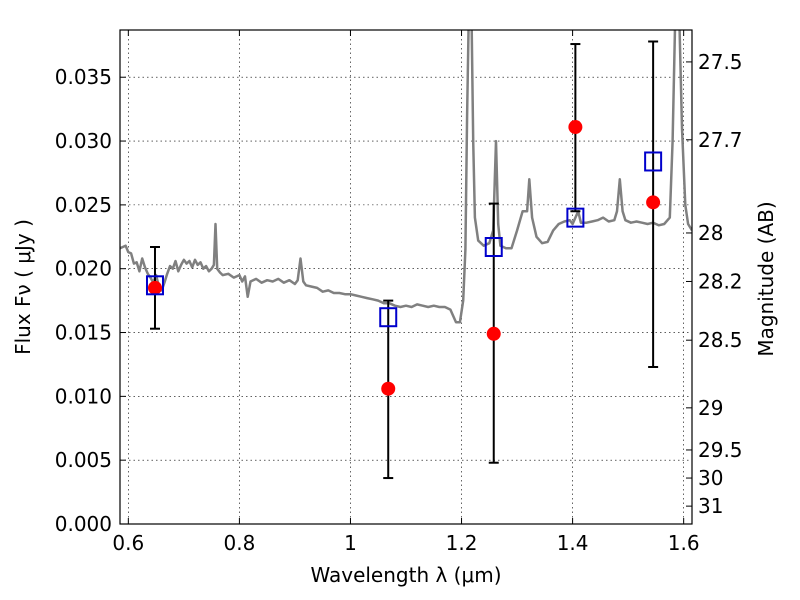 The height and width of the screenshot is (600, 800). I want to click on y-tick-label: 0.000, so click(83, 524).